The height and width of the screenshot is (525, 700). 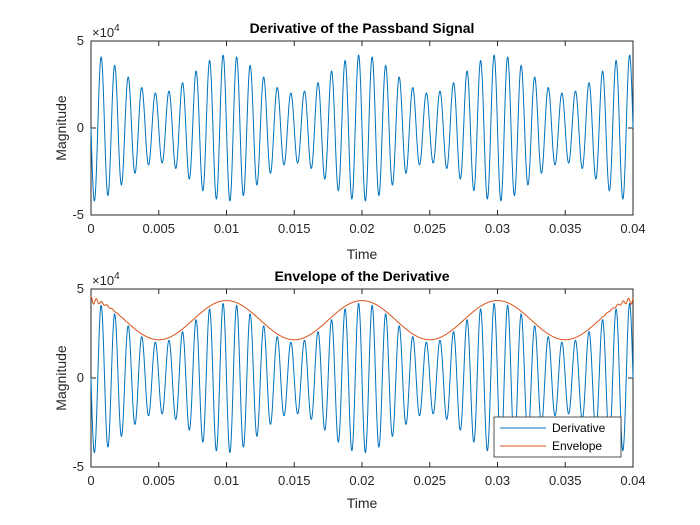 What do you see at coordinates (362, 318) in the screenshot?
I see `envelope-line` at bounding box center [362, 318].